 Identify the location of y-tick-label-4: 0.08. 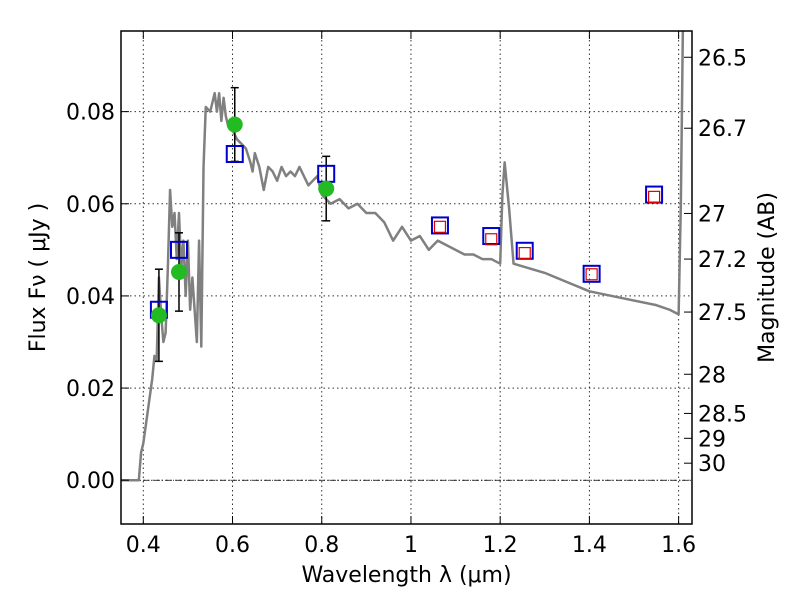
(90, 113).